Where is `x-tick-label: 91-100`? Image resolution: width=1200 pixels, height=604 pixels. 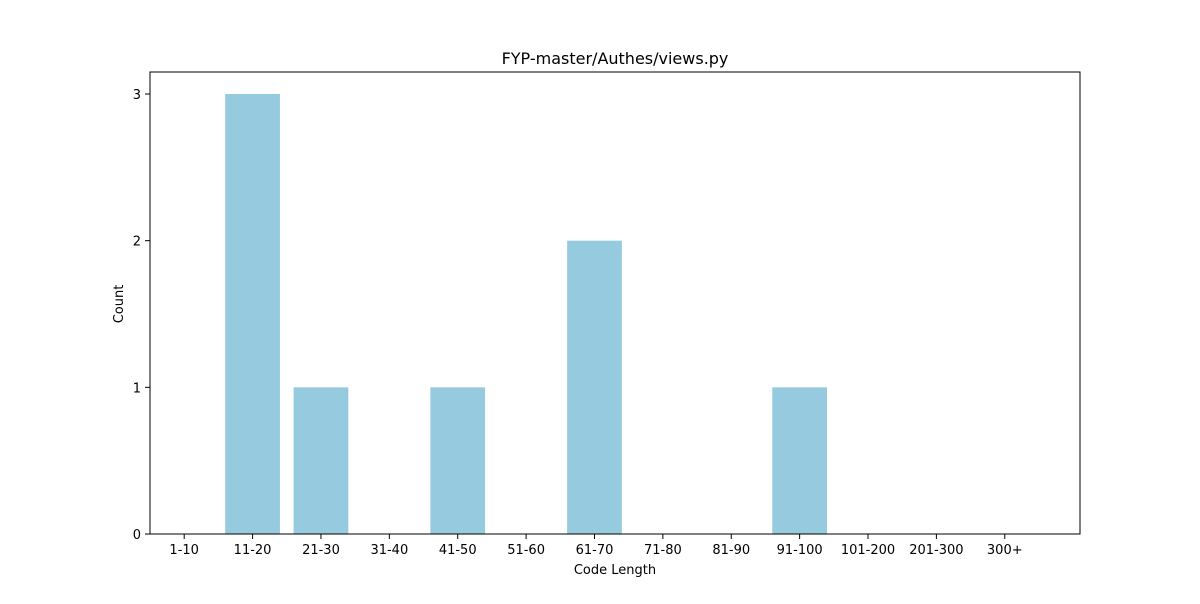
x-tick-label: 91-100 is located at coordinates (800, 550).